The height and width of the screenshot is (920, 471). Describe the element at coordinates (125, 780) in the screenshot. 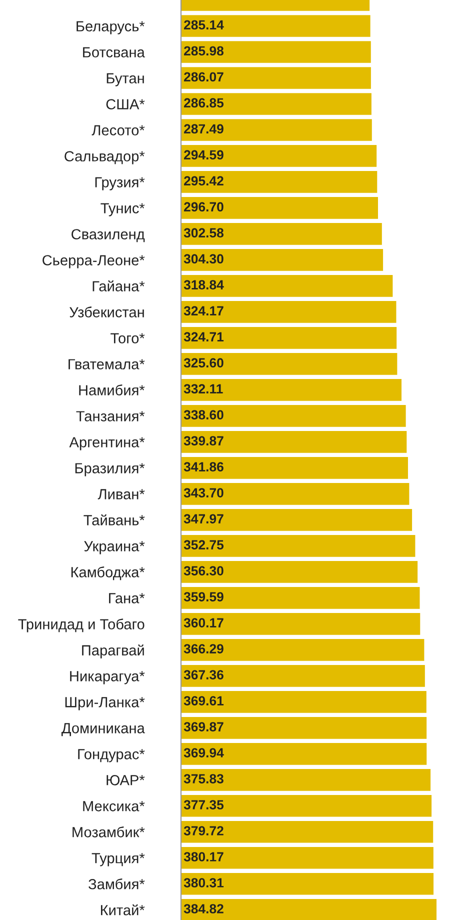

I see `y-tick-label: ЮАР*` at that location.